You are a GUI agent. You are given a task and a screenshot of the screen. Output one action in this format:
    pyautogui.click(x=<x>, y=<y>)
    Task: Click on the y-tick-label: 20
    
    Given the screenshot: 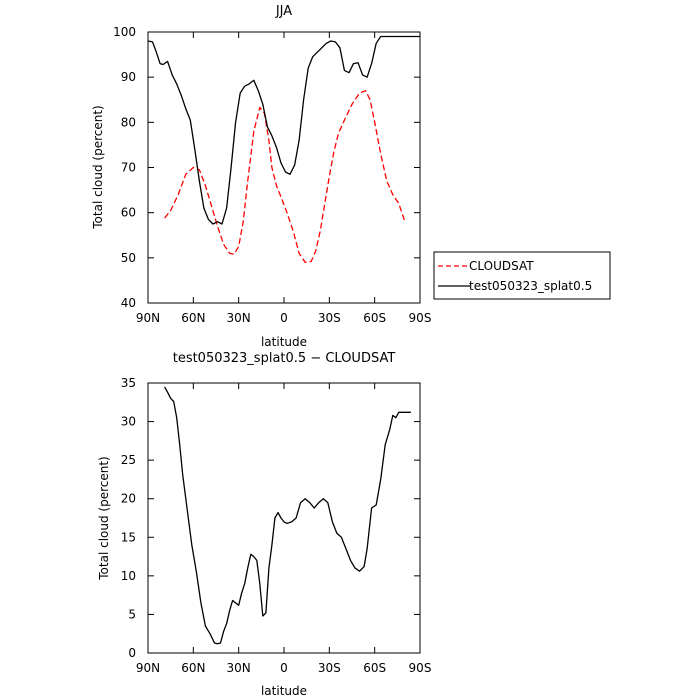 What is the action you would take?
    pyautogui.click(x=128, y=499)
    